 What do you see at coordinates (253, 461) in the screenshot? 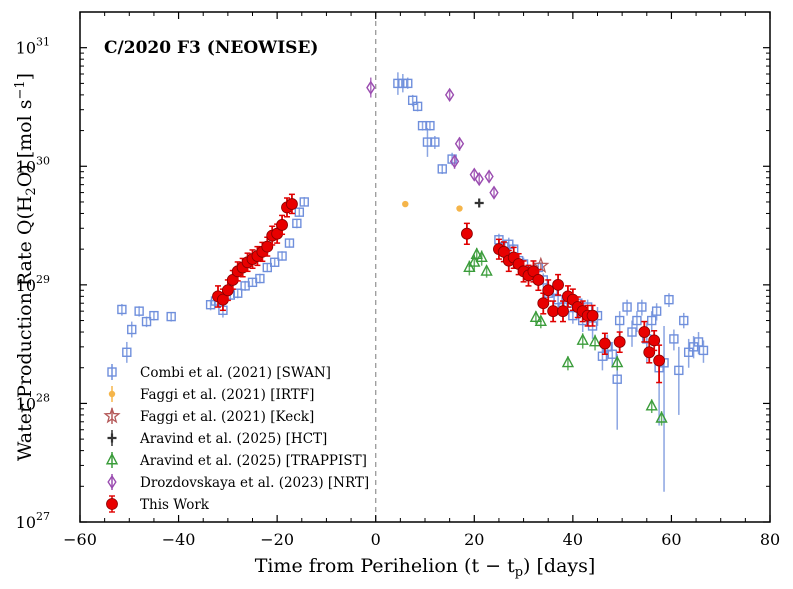
I see `legend-label: Aravind et al. (2025) [TRAPPIST]` at bounding box center [253, 461].